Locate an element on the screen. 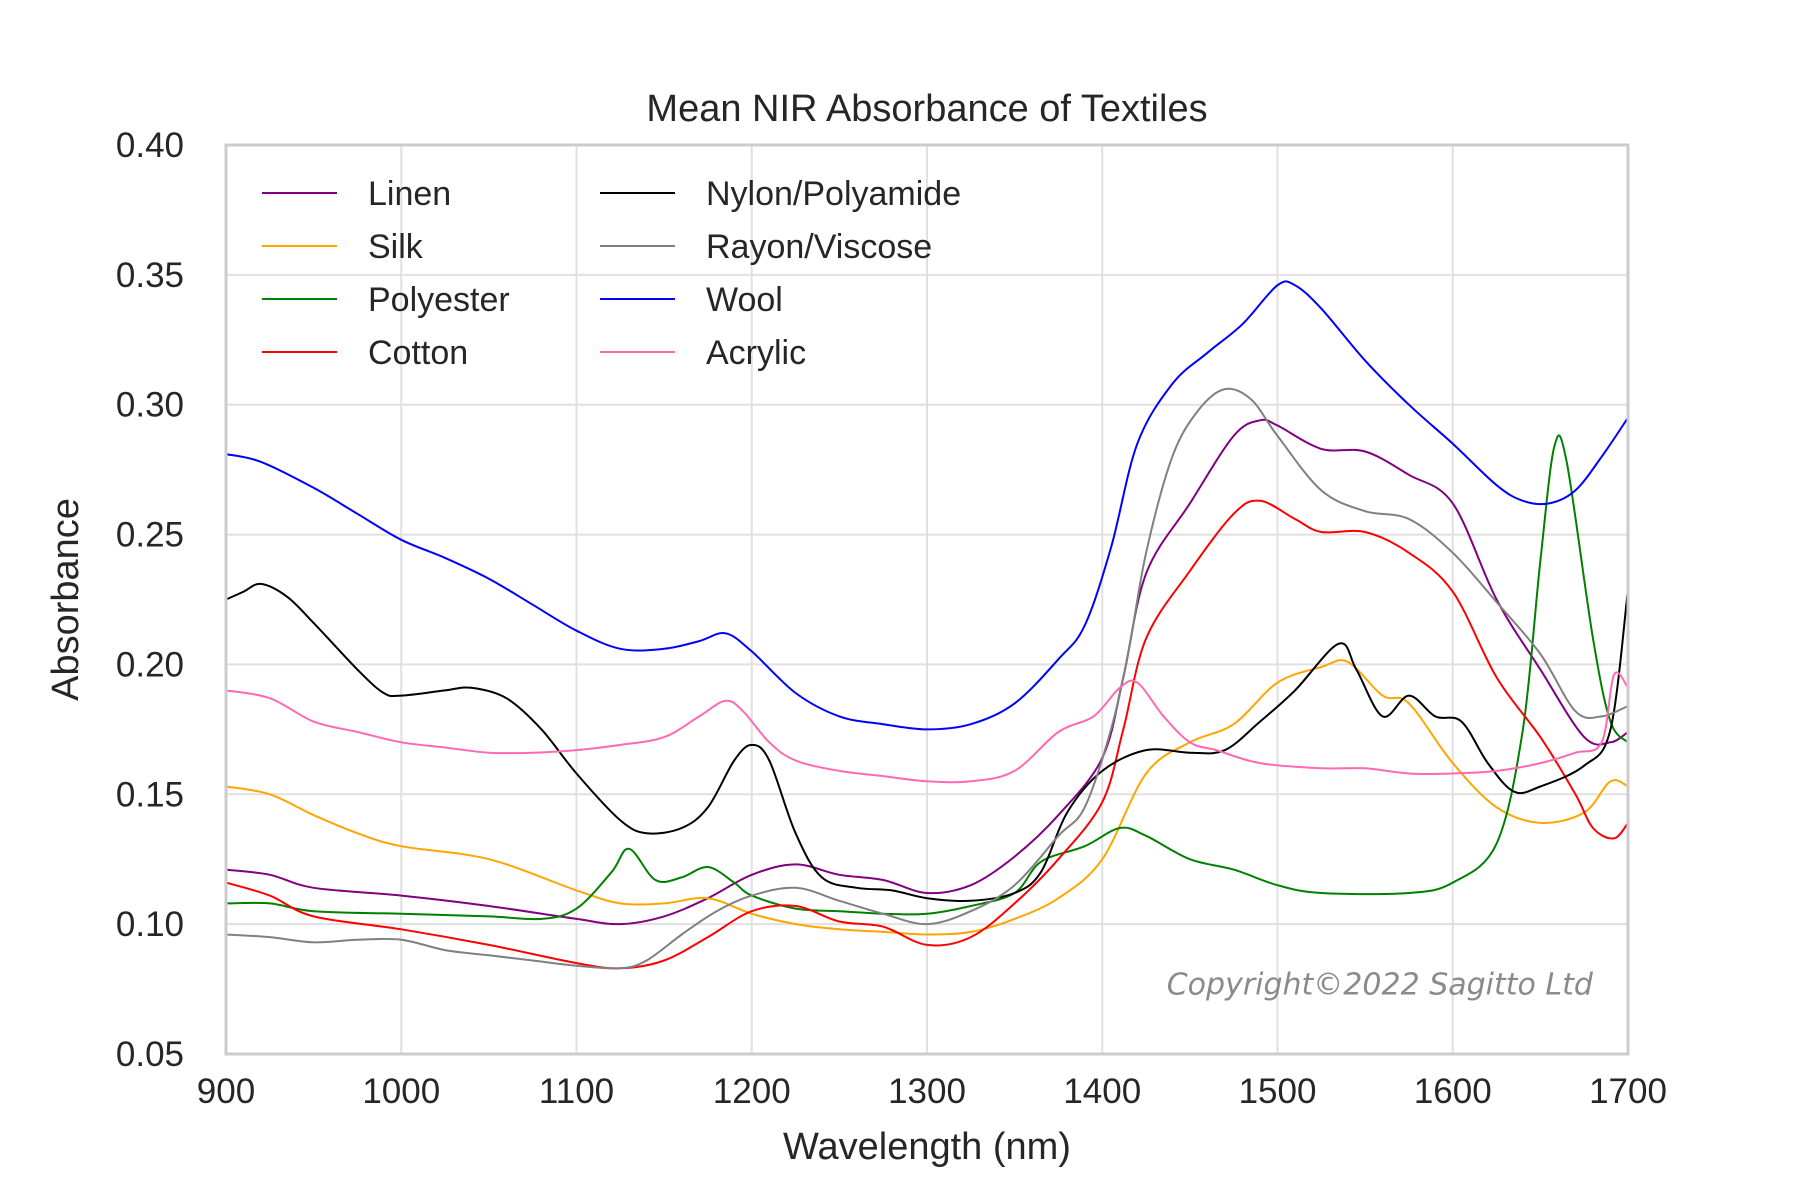 The width and height of the screenshot is (1800, 1200). y-tick-label: 0.20 is located at coordinates (150, 664).